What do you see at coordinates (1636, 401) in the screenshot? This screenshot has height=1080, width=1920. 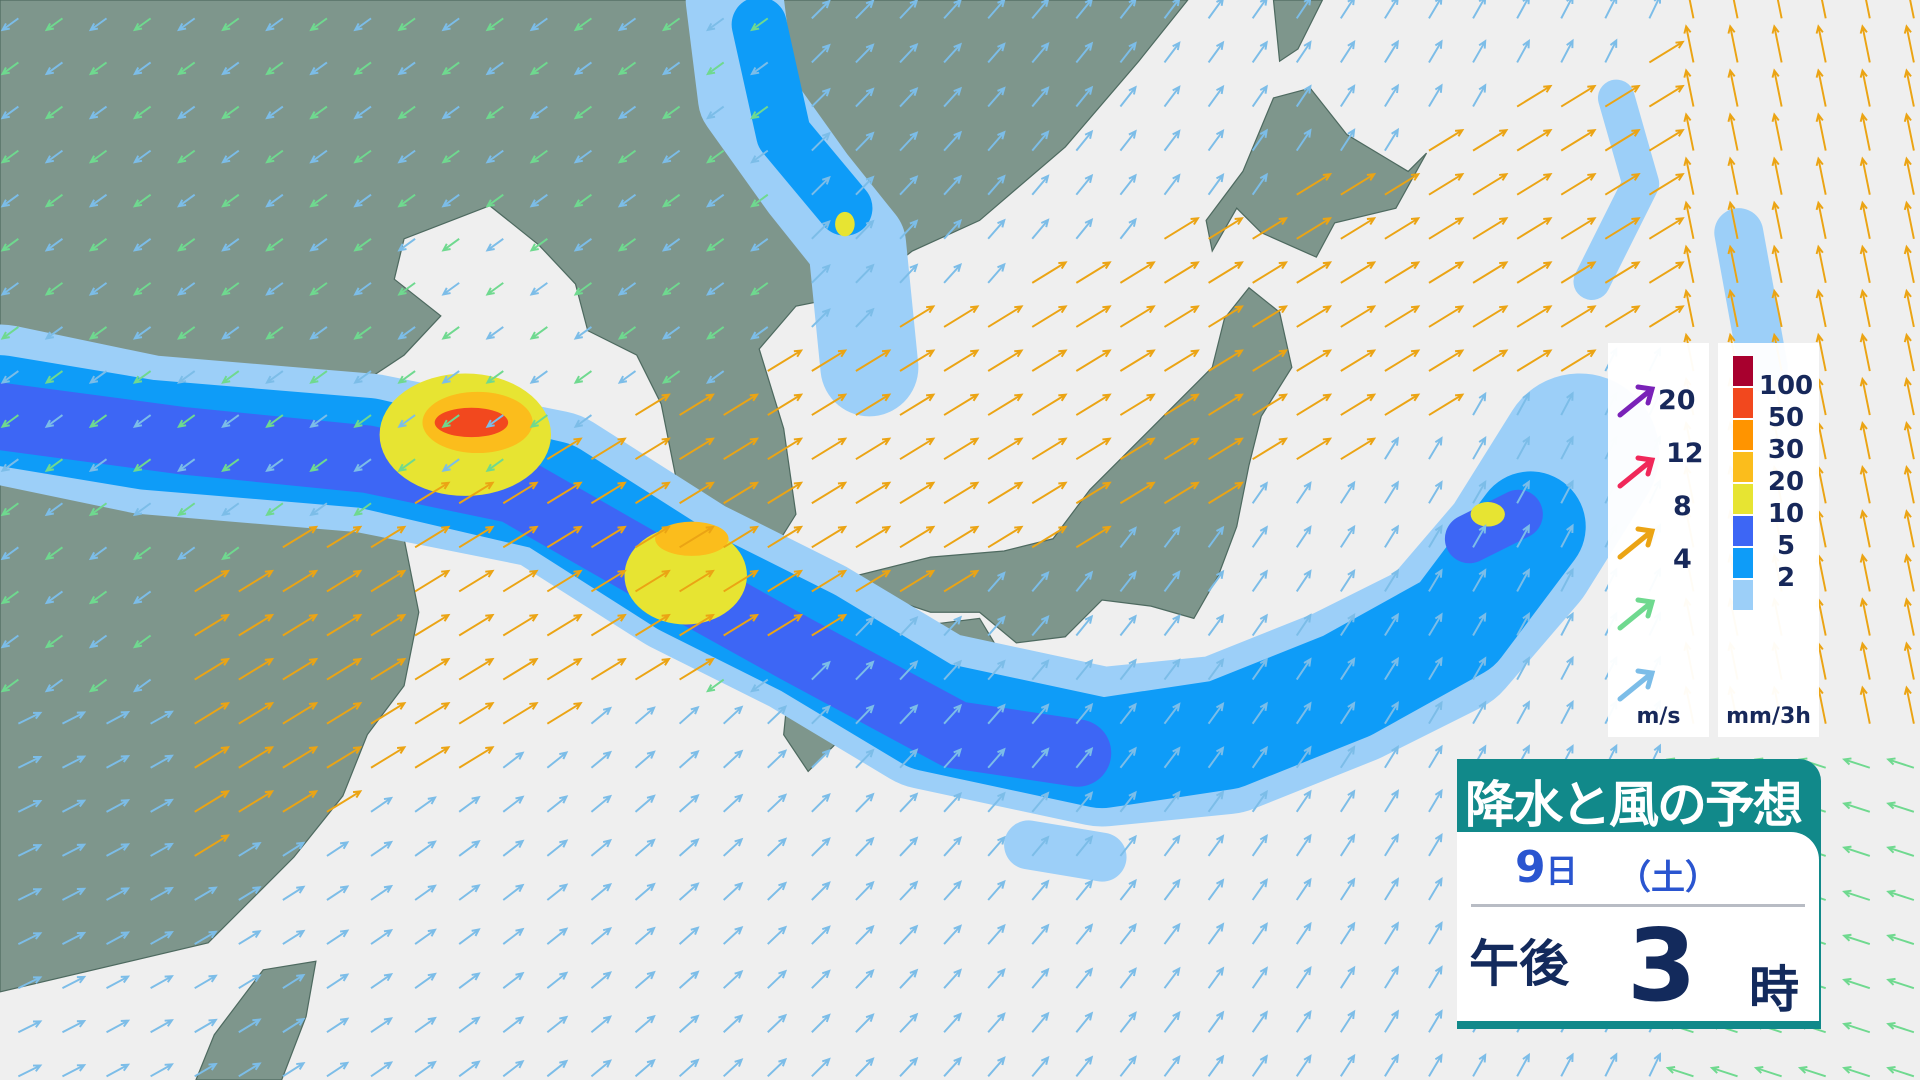 I see `wind-legend-arrow-icon` at bounding box center [1636, 401].